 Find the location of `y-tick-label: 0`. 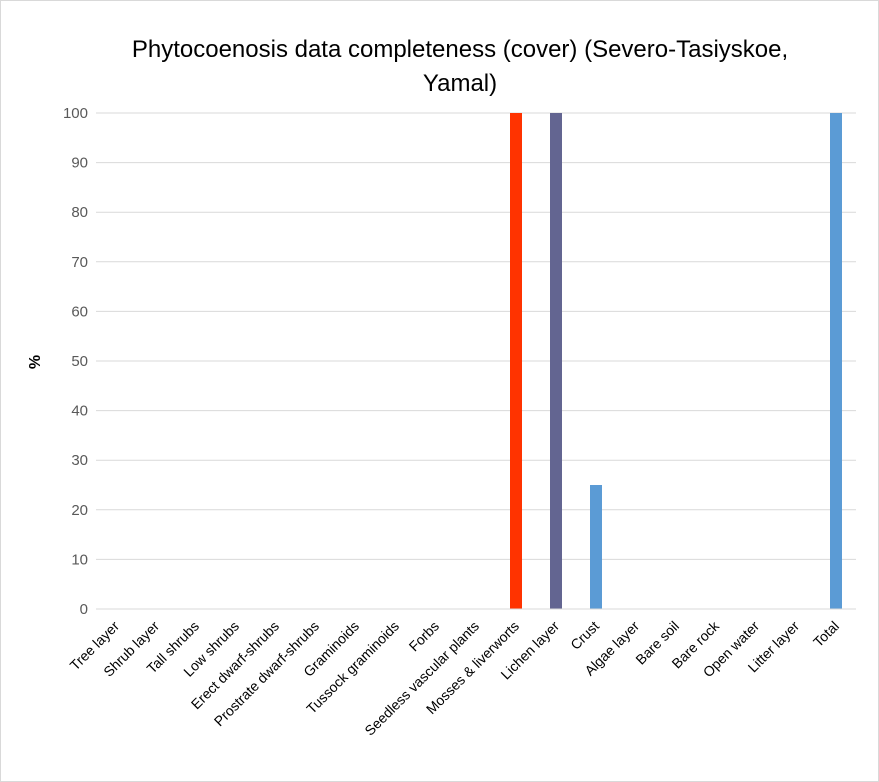

y-tick-label: 0 is located at coordinates (84, 609).